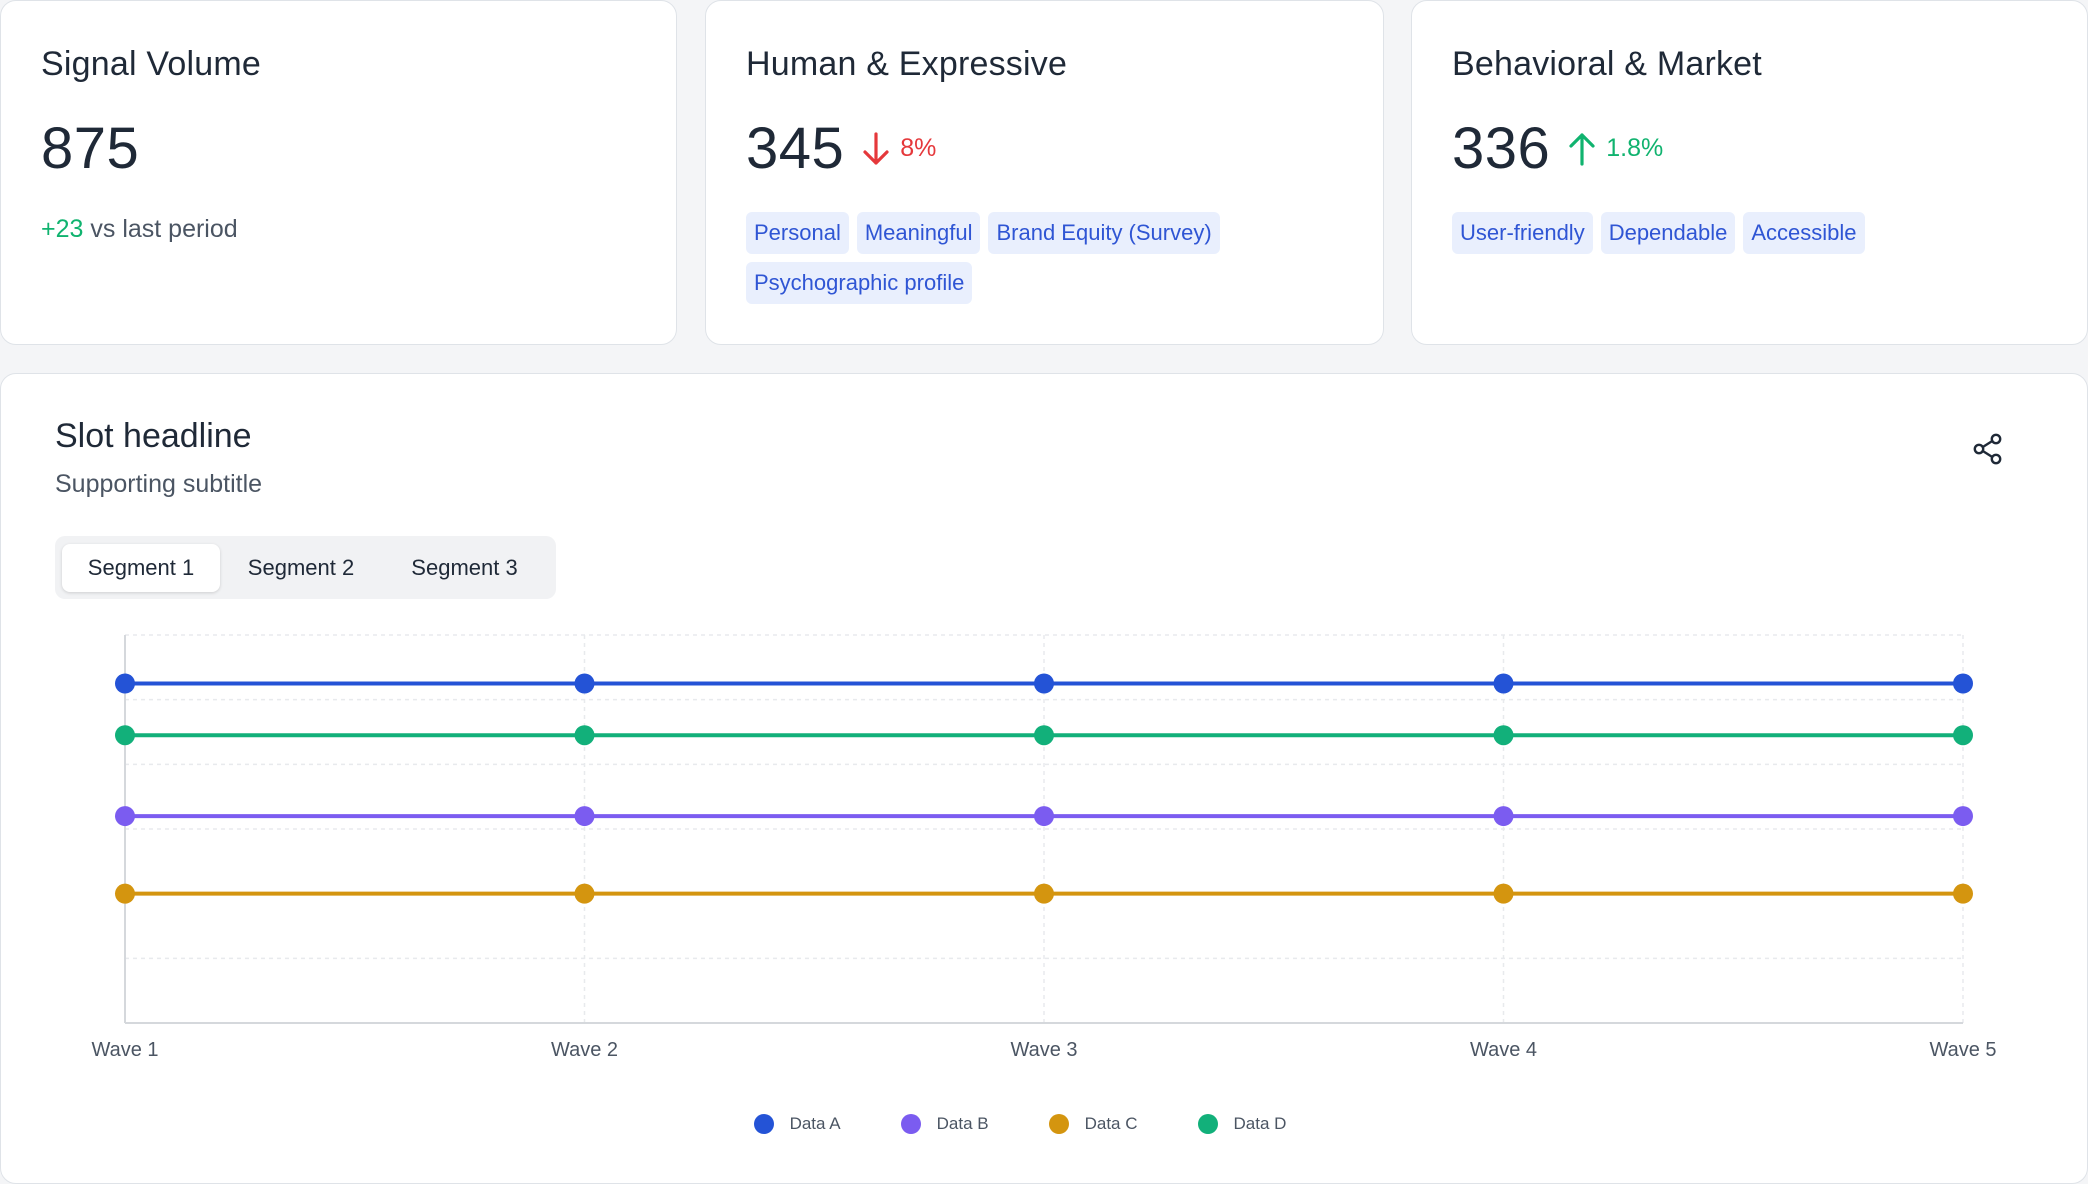 This screenshot has height=1184, width=2088. What do you see at coordinates (153, 436) in the screenshot?
I see `chart-title: Slot headline` at bounding box center [153, 436].